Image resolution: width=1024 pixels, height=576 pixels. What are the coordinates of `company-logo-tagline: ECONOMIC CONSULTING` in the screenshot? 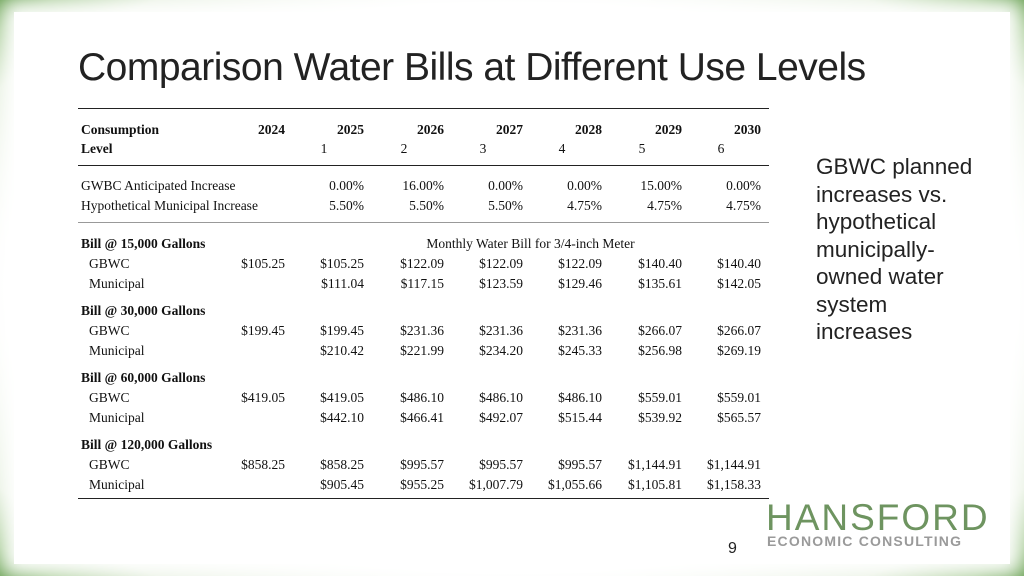 It's located at (865, 541).